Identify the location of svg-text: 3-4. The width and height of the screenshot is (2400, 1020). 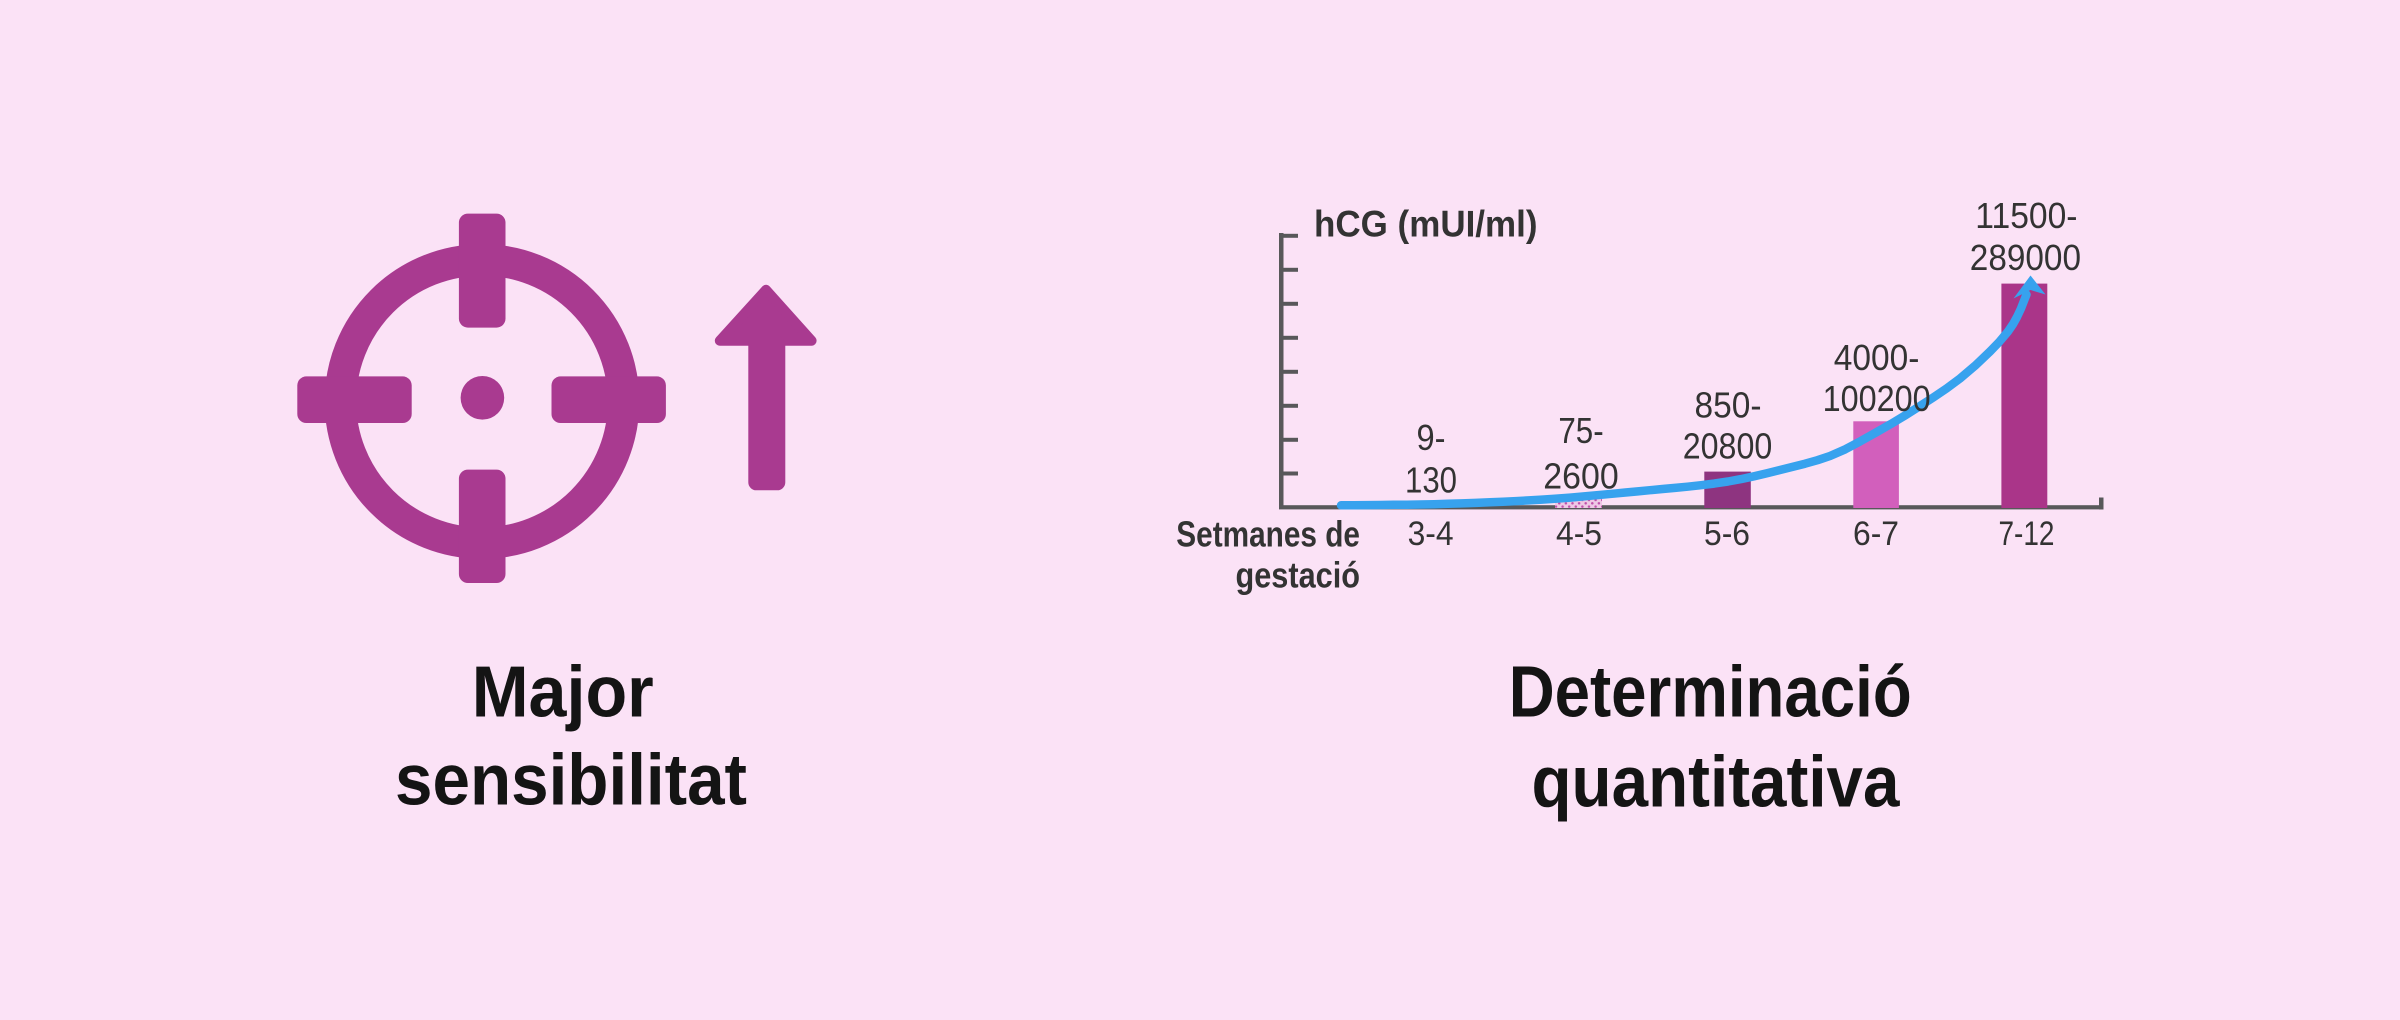
(1431, 534).